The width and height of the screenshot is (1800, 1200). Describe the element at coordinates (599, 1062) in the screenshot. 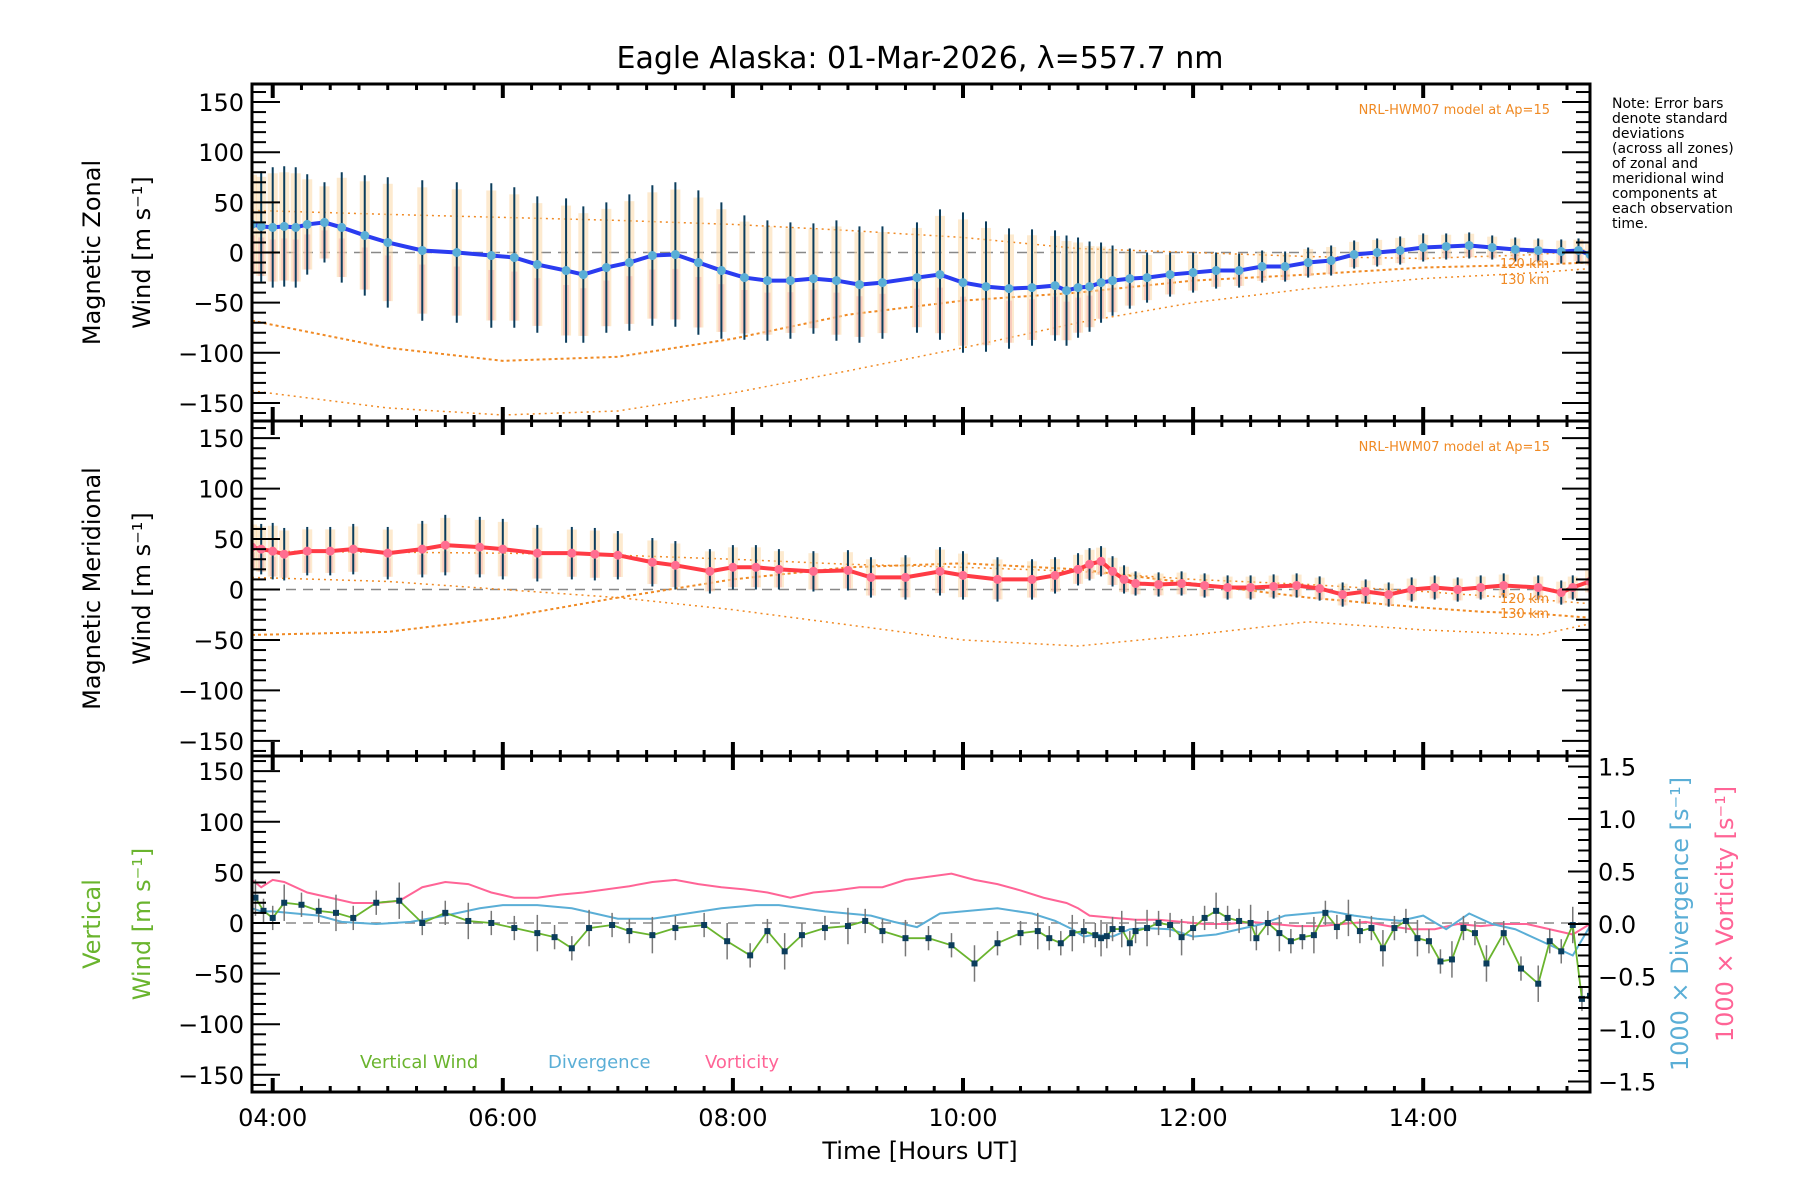

I see `legend-item-divergence: Divergence` at that location.